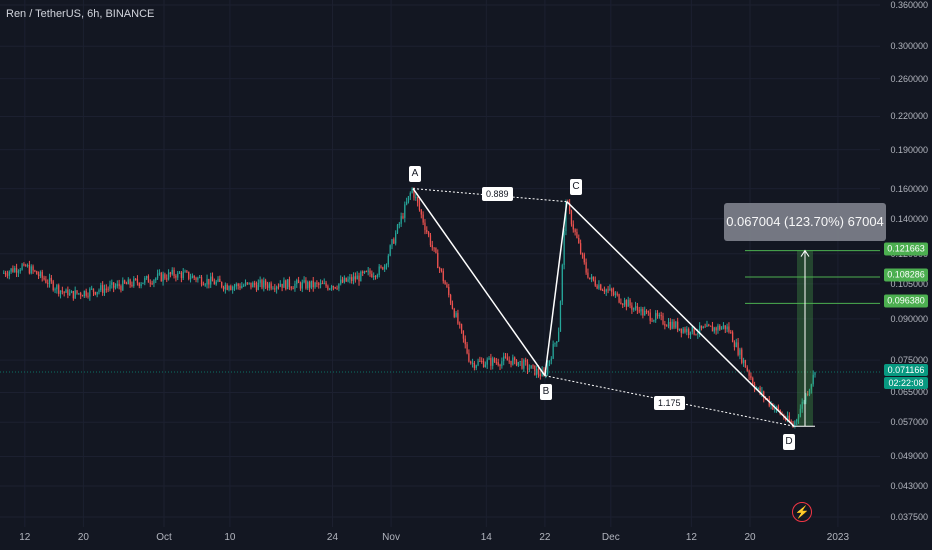 The image size is (932, 550). What do you see at coordinates (789, 442) in the screenshot?
I see `pattern-point-d: D` at bounding box center [789, 442].